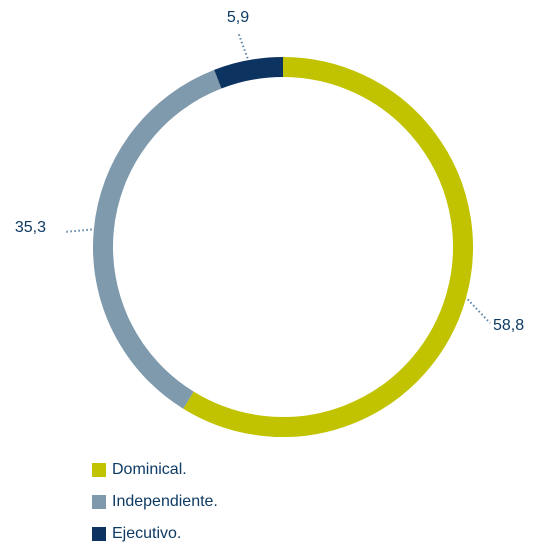 The width and height of the screenshot is (534, 556). Describe the element at coordinates (99, 534) in the screenshot. I see `legend-swatch-ejecutivo` at that location.